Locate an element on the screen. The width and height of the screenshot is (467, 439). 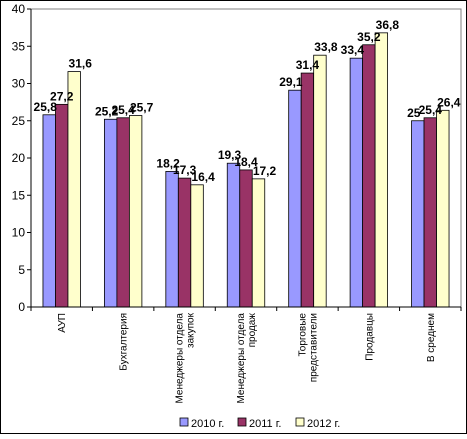
x-category-label: АУП is located at coordinates (62, 323).